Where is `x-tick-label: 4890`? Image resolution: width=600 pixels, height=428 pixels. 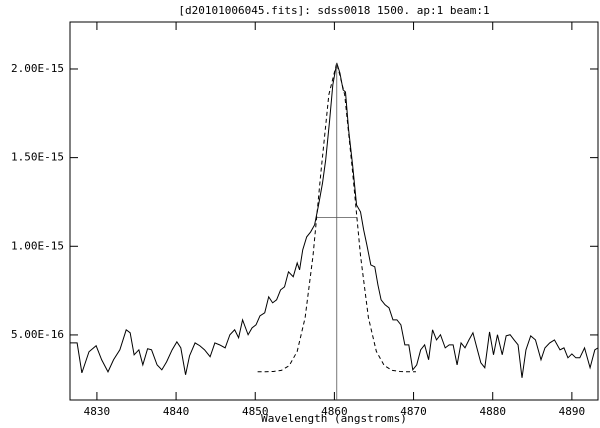
x-tick-label: 4890 is located at coordinates (572, 411).